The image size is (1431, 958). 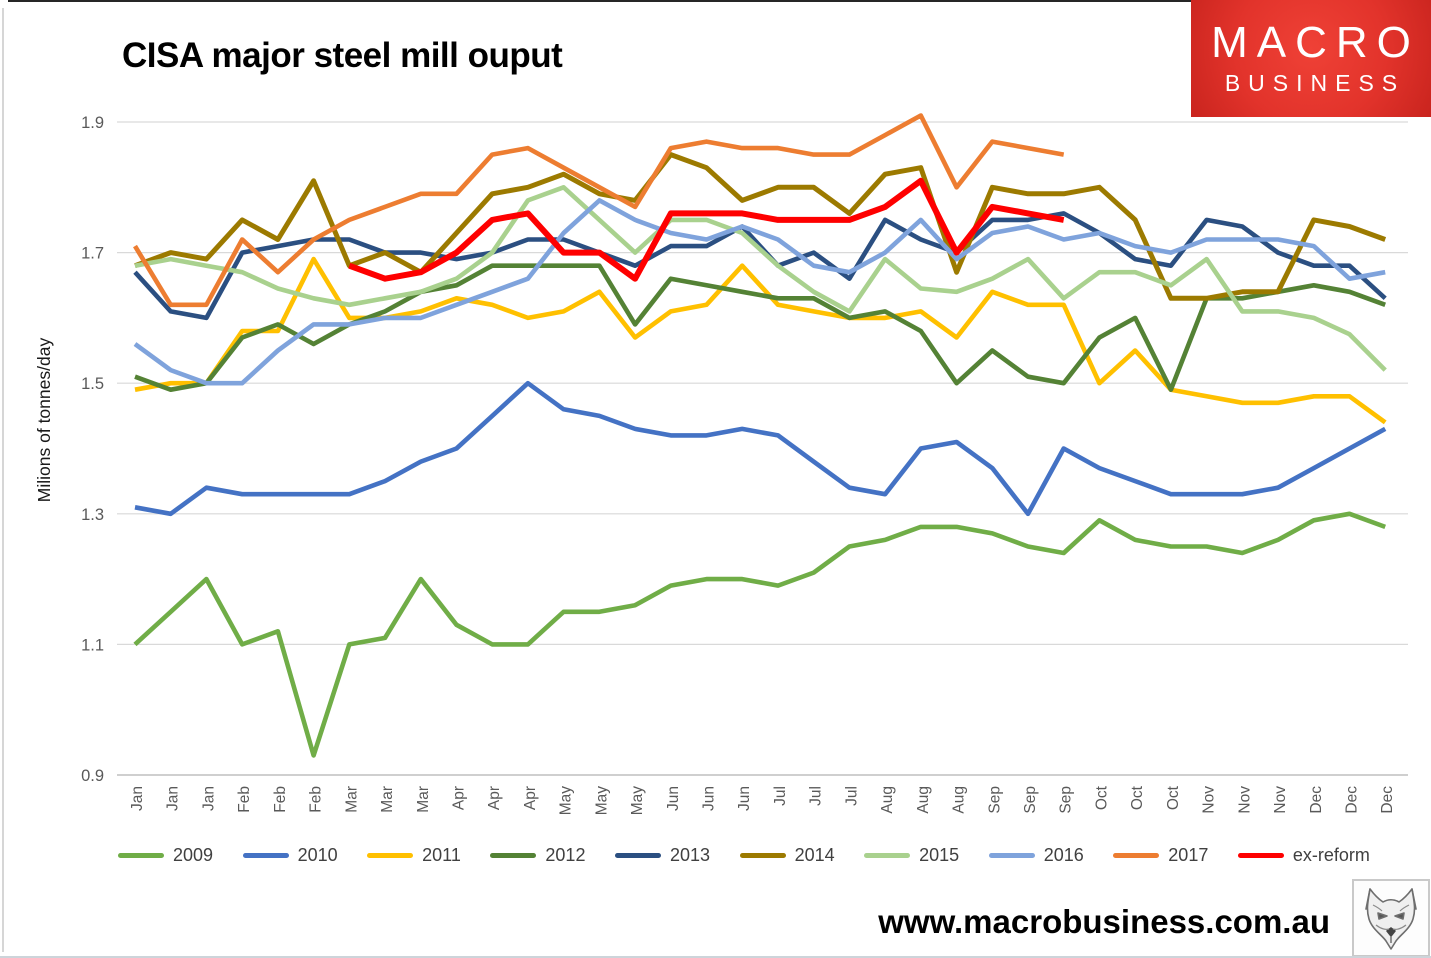 I want to click on legend-label-2010: 2010, so click(x=317, y=855).